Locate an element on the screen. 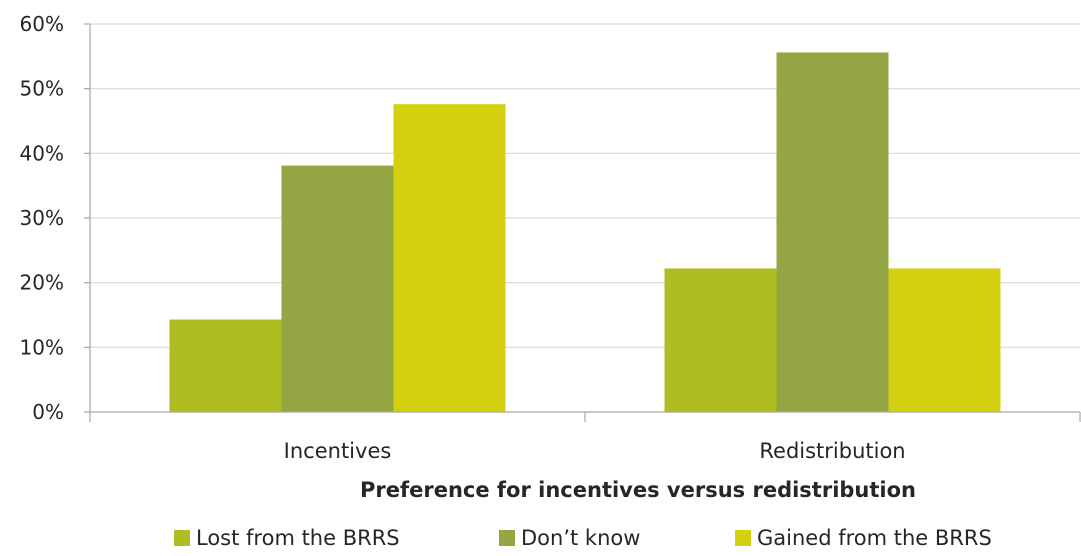 This screenshot has height=556, width=1081. y-tick-label: 30% is located at coordinates (42, 218).